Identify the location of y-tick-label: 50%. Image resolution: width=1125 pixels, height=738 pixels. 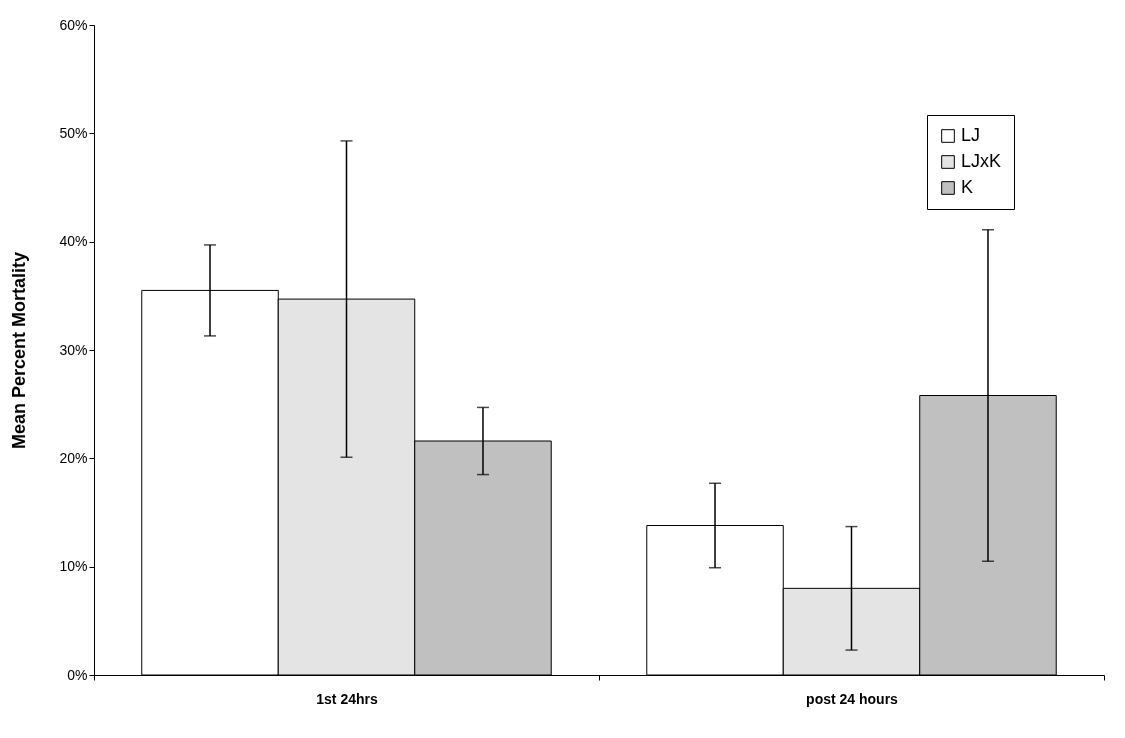
(73, 132).